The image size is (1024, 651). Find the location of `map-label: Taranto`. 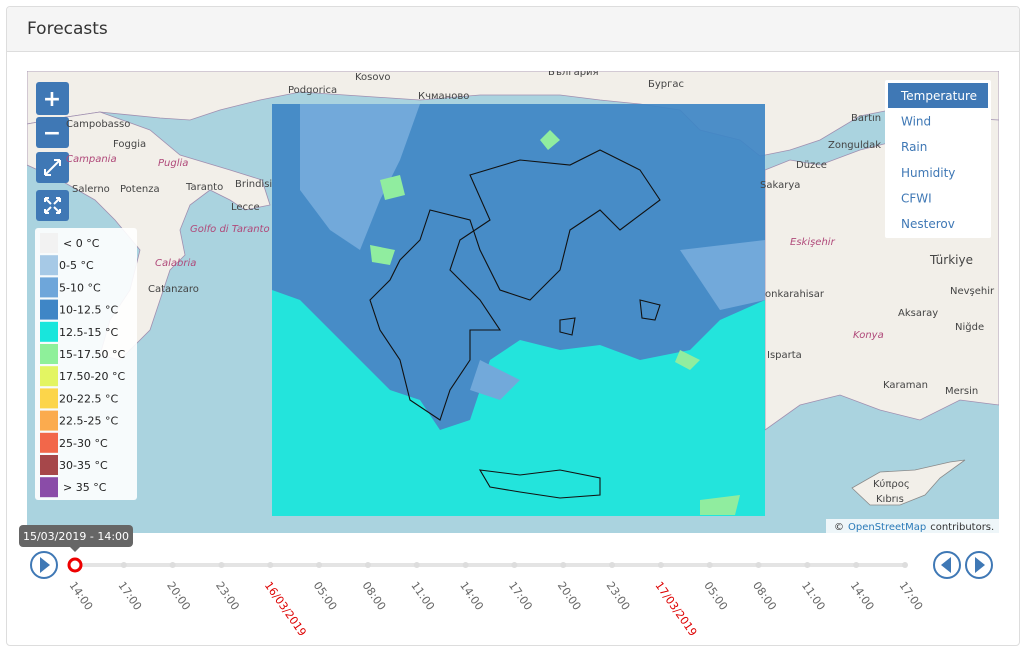

map-label: Taranto is located at coordinates (204, 187).